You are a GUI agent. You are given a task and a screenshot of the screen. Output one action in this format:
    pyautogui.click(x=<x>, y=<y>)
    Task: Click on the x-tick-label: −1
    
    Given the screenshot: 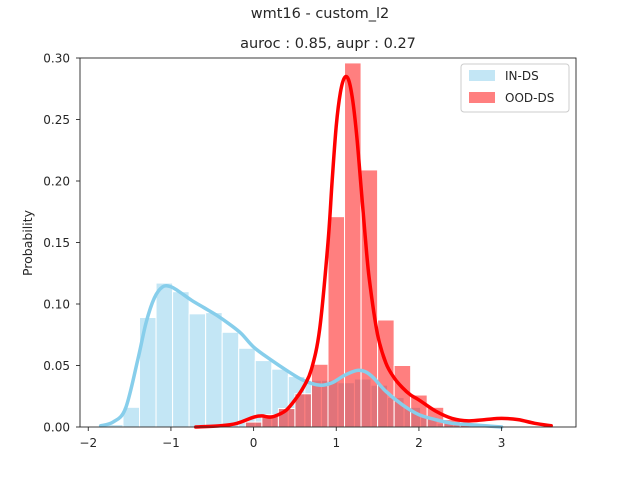 What is the action you would take?
    pyautogui.click(x=171, y=443)
    